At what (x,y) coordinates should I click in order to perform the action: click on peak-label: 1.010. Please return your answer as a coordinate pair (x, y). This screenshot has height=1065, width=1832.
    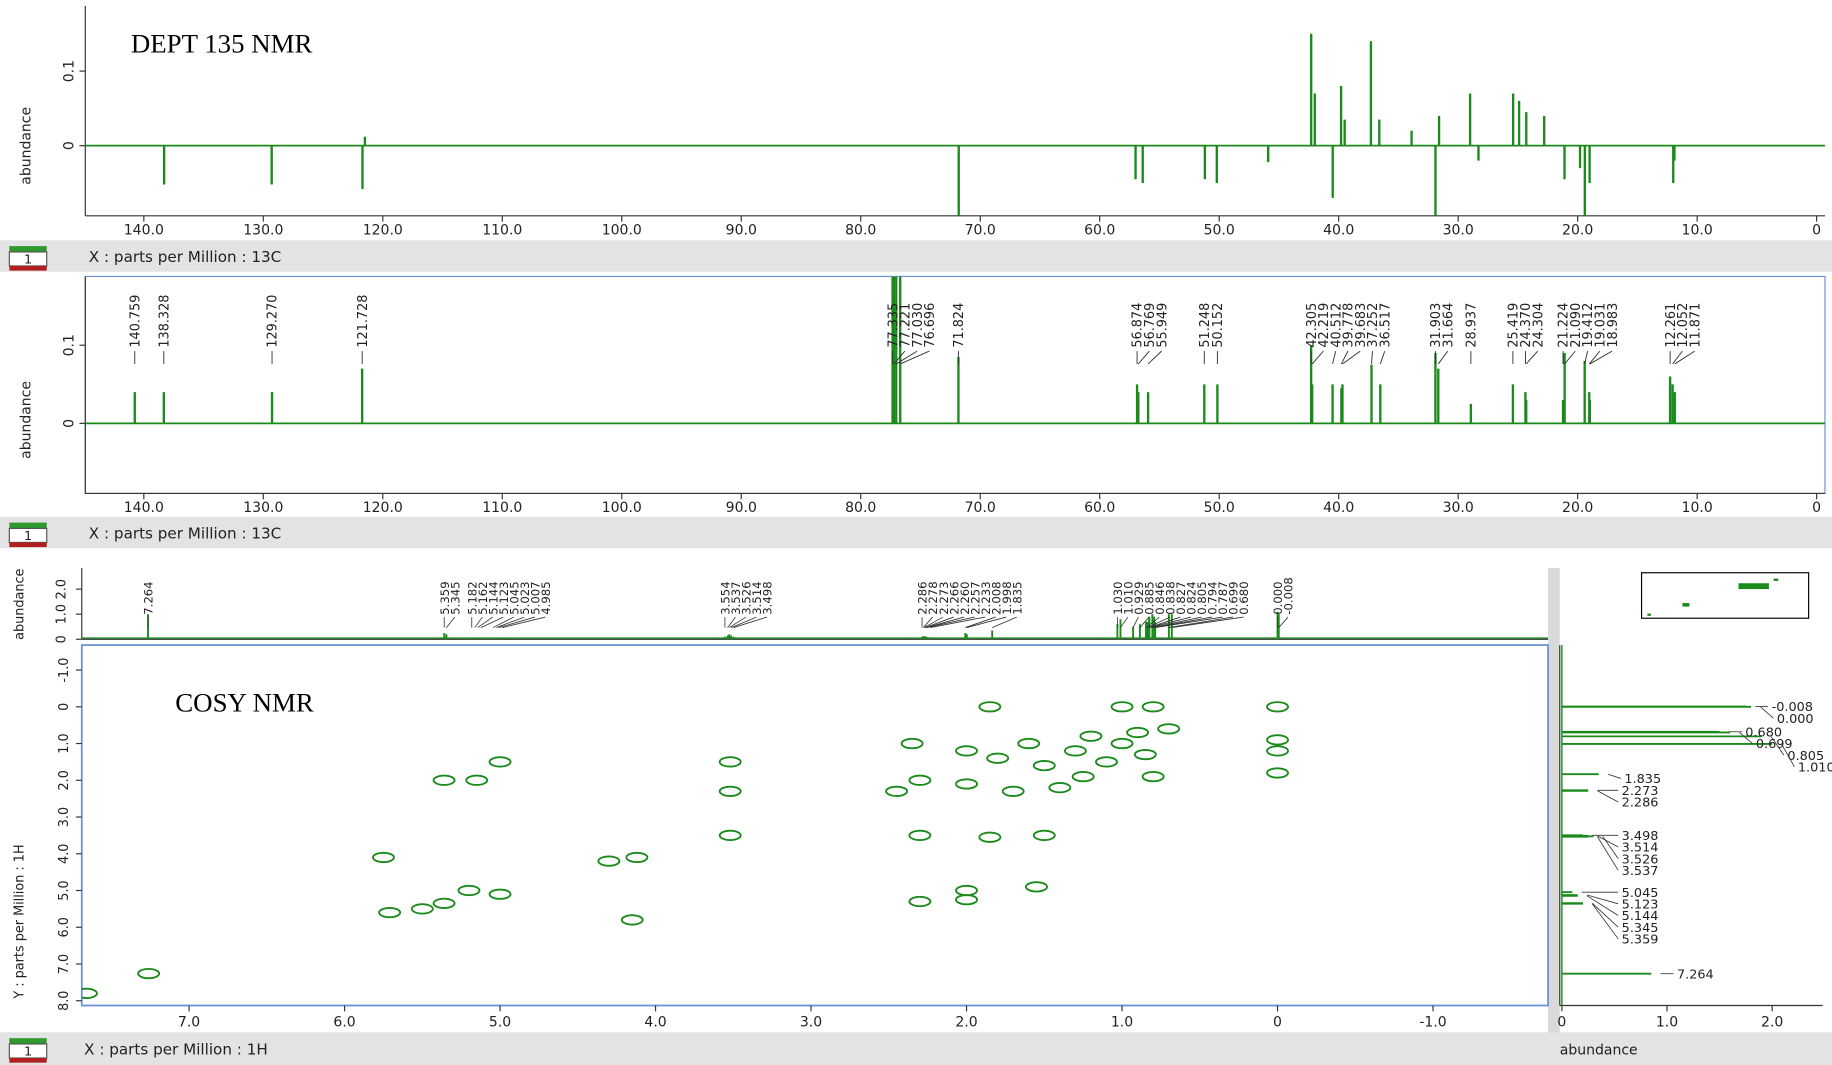
    Looking at the image, I should click on (1129, 597).